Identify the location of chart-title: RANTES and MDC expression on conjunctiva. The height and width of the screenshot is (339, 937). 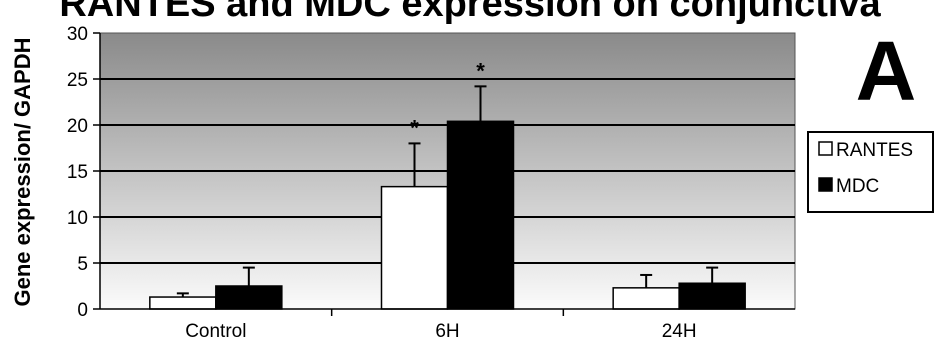
(470, 12).